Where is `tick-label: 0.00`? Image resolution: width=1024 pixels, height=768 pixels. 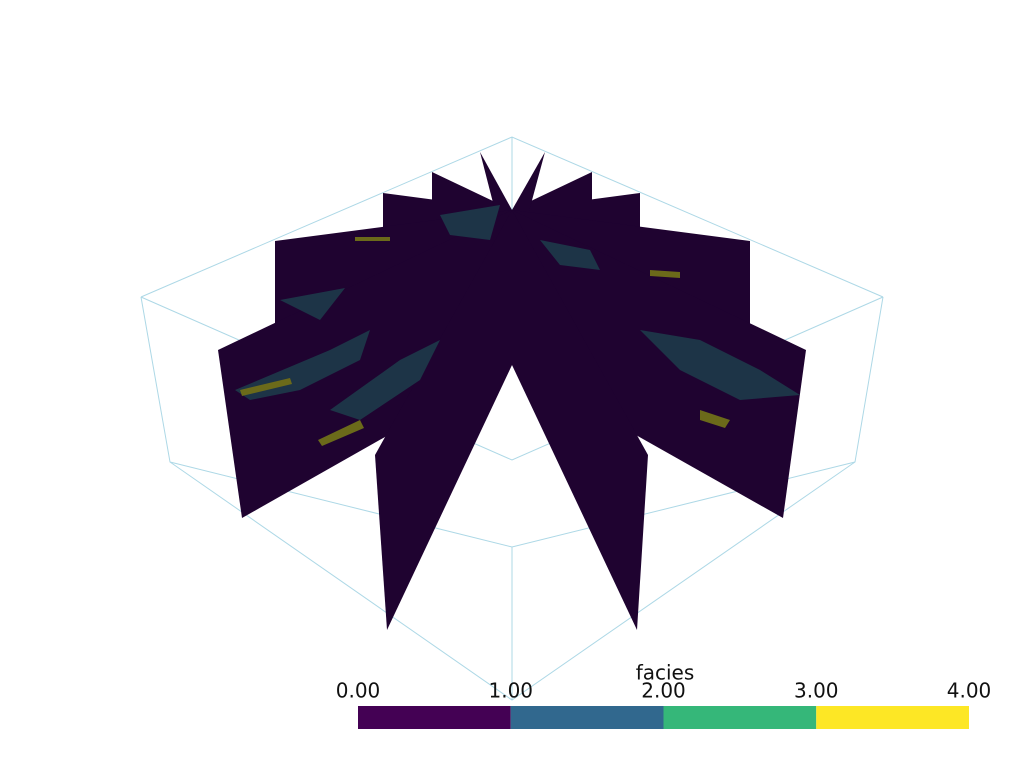 tick-label: 0.00 is located at coordinates (358, 691).